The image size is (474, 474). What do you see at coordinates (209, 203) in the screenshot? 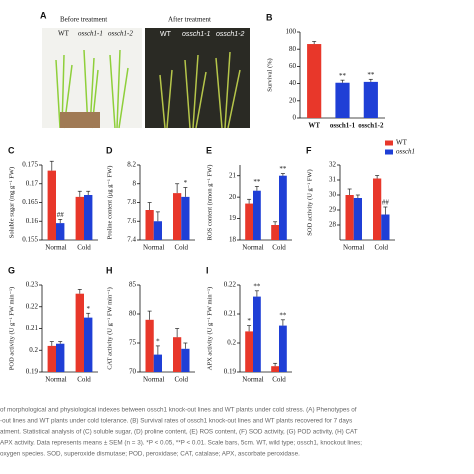
I see `y-axis-label: ROS content (nmon g⁻¹ FW)` at bounding box center [209, 203].